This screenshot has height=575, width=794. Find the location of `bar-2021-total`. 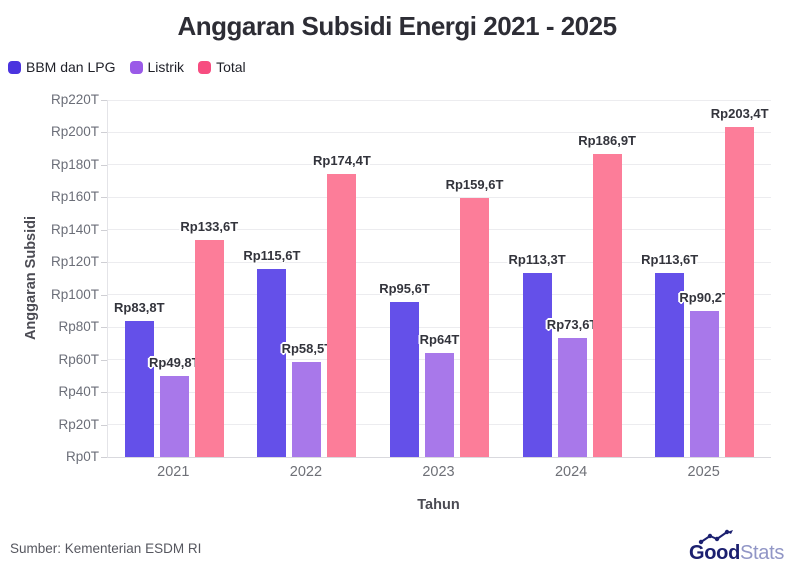

bar-2021-total is located at coordinates (209, 348).